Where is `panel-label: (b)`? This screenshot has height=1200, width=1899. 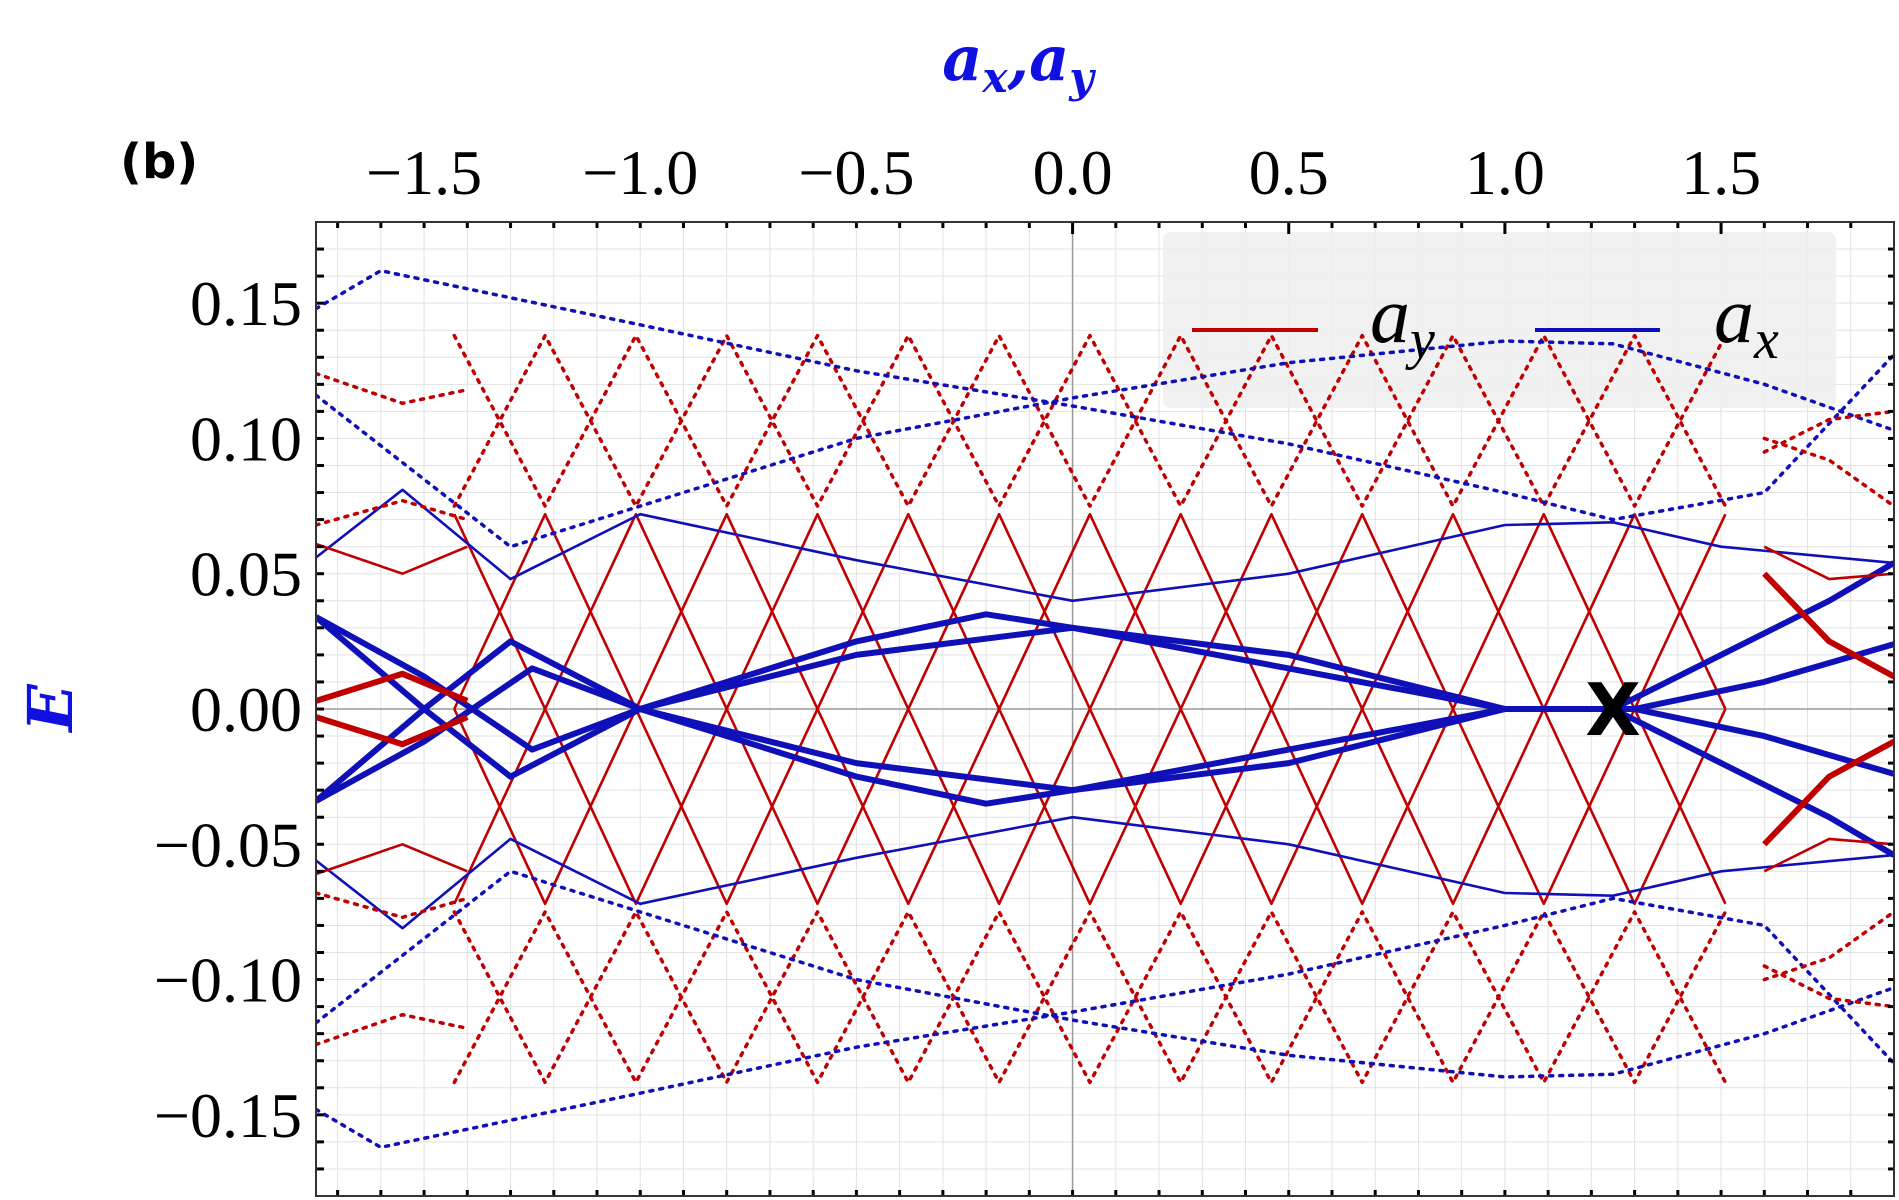
panel-label: (b) is located at coordinates (159, 162).